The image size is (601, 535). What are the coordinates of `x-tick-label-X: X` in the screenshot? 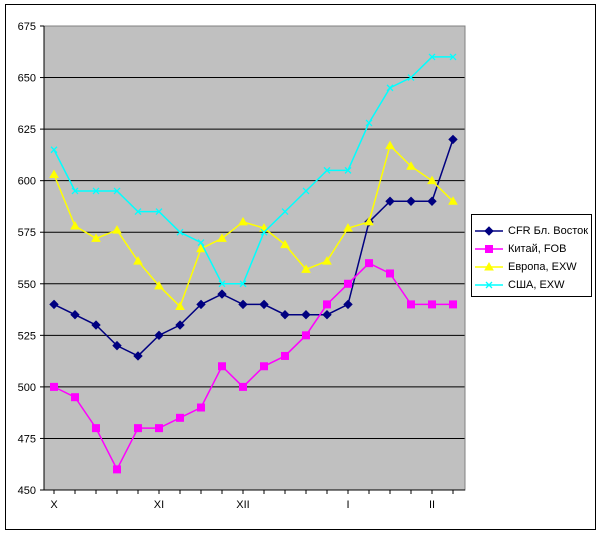 It's located at (54, 505).